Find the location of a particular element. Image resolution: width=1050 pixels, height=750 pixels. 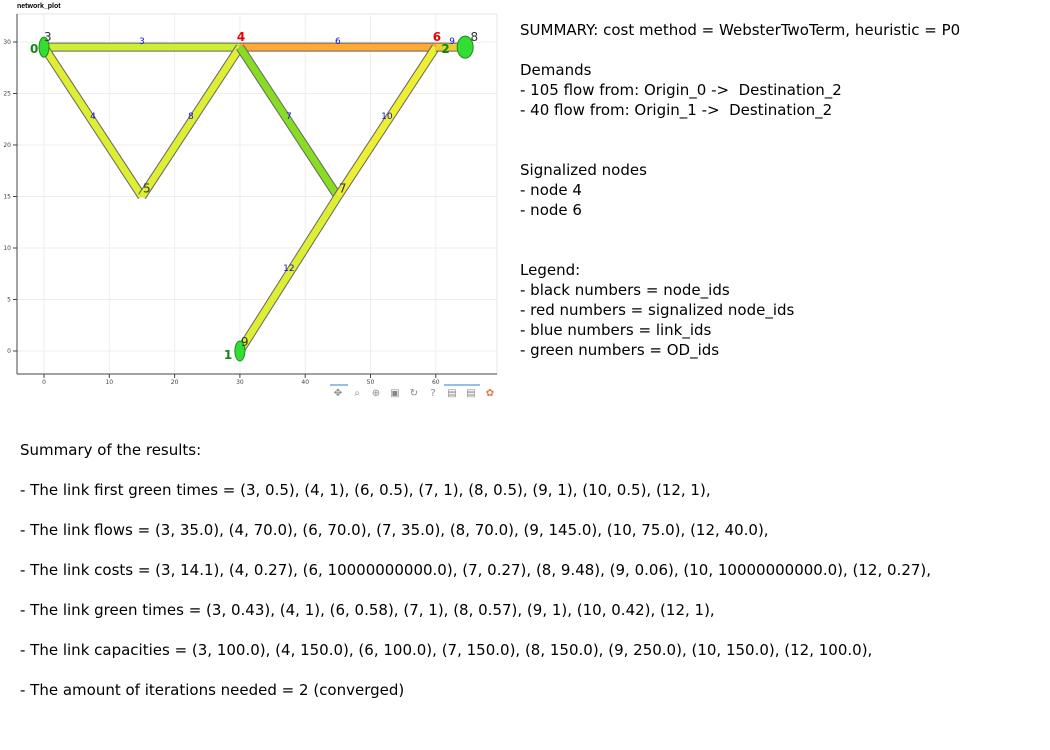

demands-header: Demands is located at coordinates (556, 70).